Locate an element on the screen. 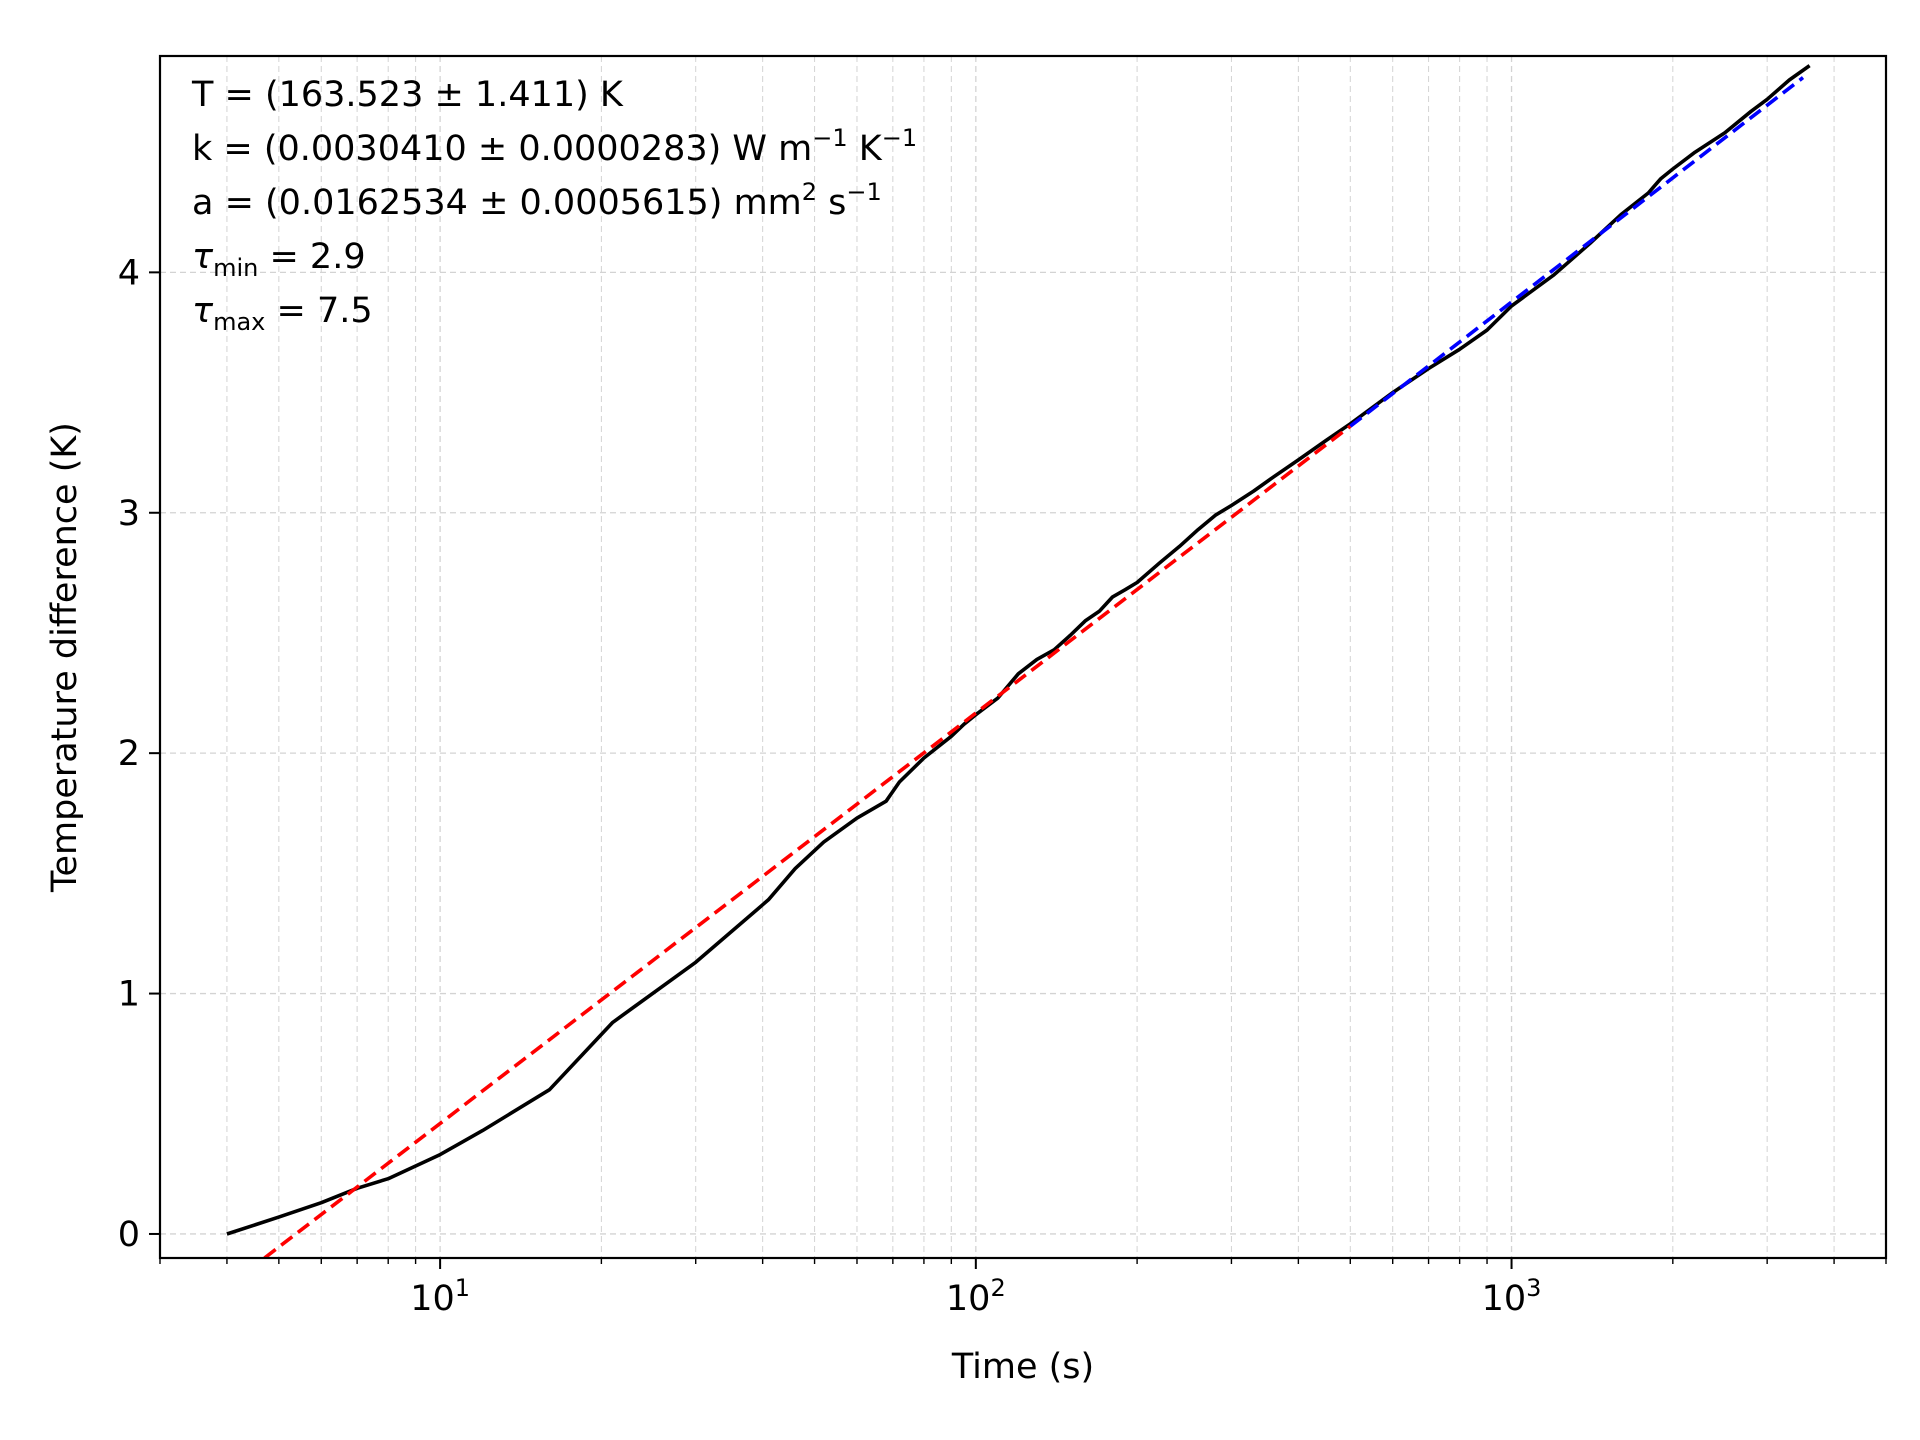 Image resolution: width=1920 pixels, height=1440 pixels. fit-line-blue is located at coordinates (1577, 252).